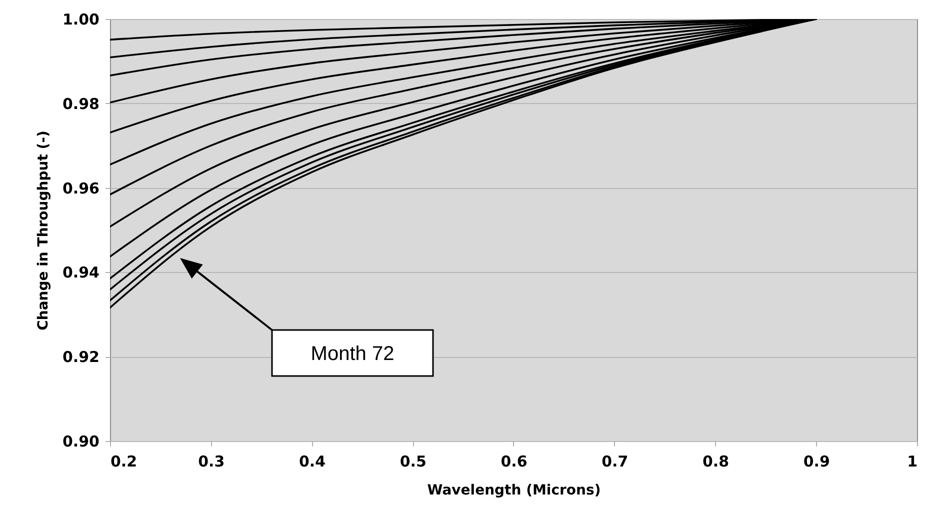 This screenshot has height=515, width=934. What do you see at coordinates (81, 441) in the screenshot?
I see `y-tick-label: 0.90` at bounding box center [81, 441].